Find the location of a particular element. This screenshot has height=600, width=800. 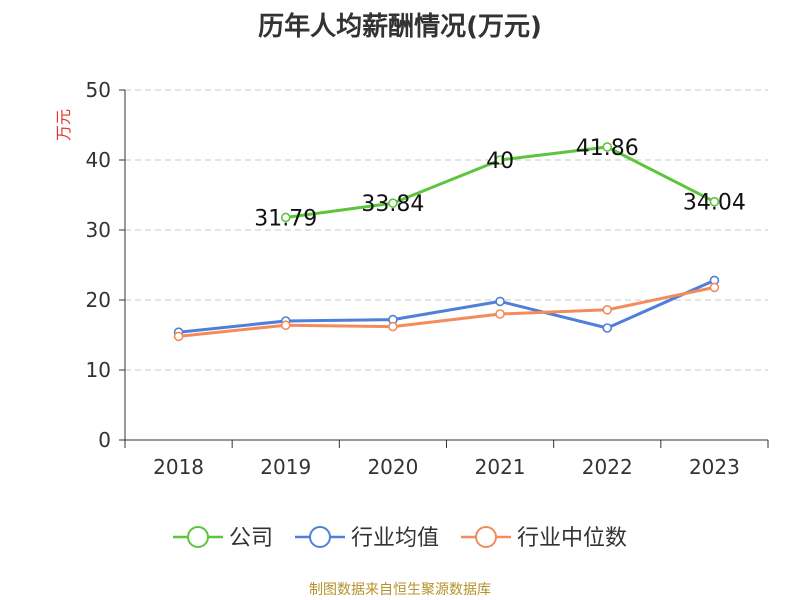

series-0-point-2021 is located at coordinates (500, 160).